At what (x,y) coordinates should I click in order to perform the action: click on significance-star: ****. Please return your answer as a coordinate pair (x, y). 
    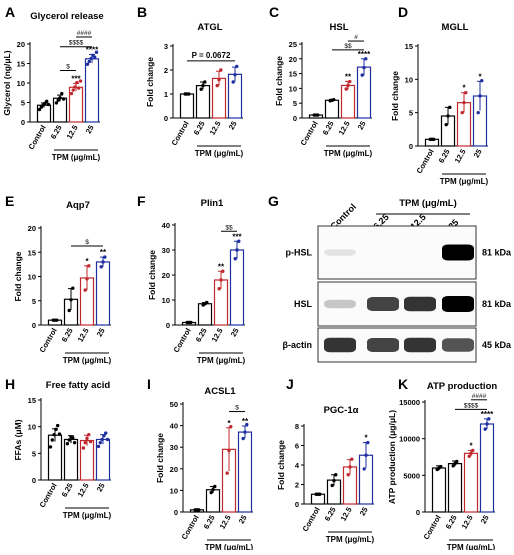
    Looking at the image, I should click on (92, 50).